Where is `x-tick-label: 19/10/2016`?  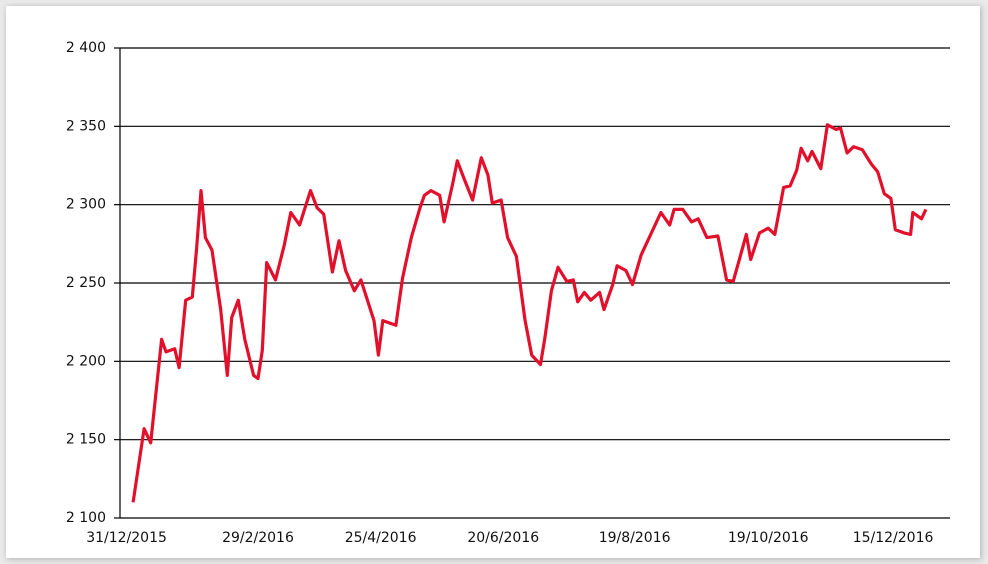
x-tick-label: 19/10/2016 is located at coordinates (768, 538).